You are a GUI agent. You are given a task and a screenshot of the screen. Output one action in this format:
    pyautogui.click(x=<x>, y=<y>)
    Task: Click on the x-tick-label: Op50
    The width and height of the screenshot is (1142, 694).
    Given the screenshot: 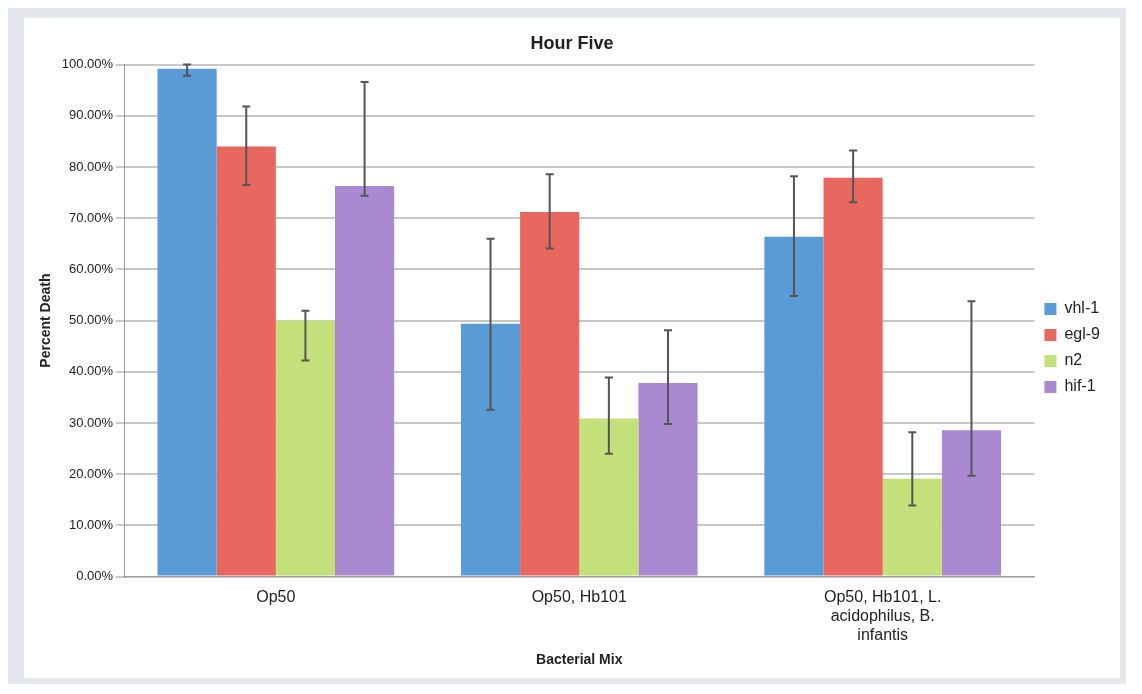 What is the action you would take?
    pyautogui.click(x=276, y=596)
    